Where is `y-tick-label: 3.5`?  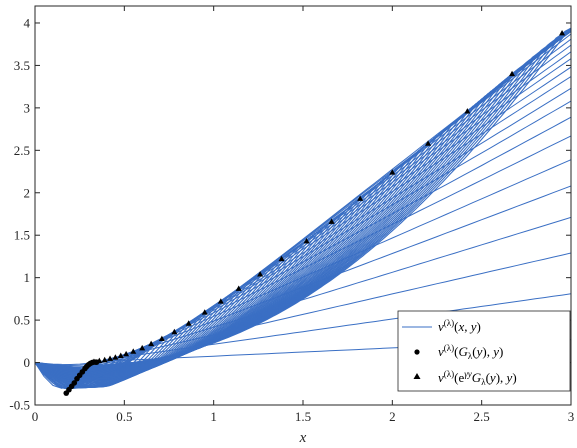 y-tick-label: 3.5 is located at coordinates (22, 65).